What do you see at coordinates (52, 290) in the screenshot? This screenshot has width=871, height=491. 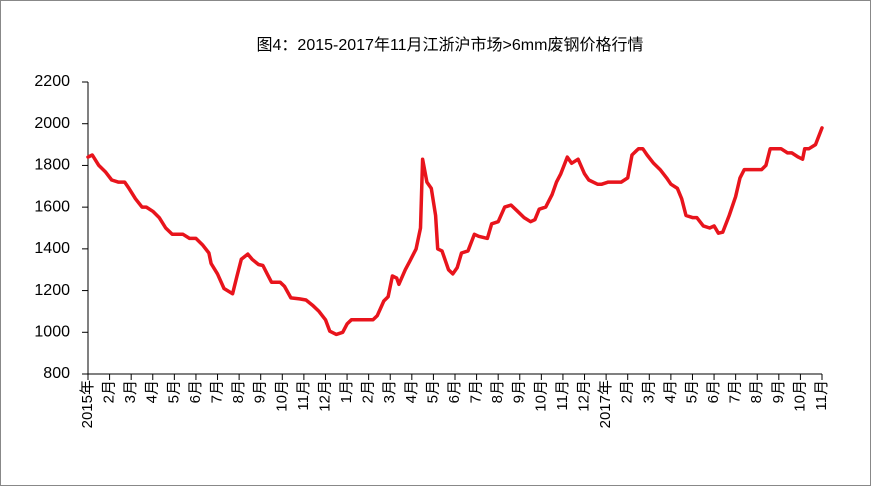 I see `y-tick-label: 1200` at bounding box center [52, 290].